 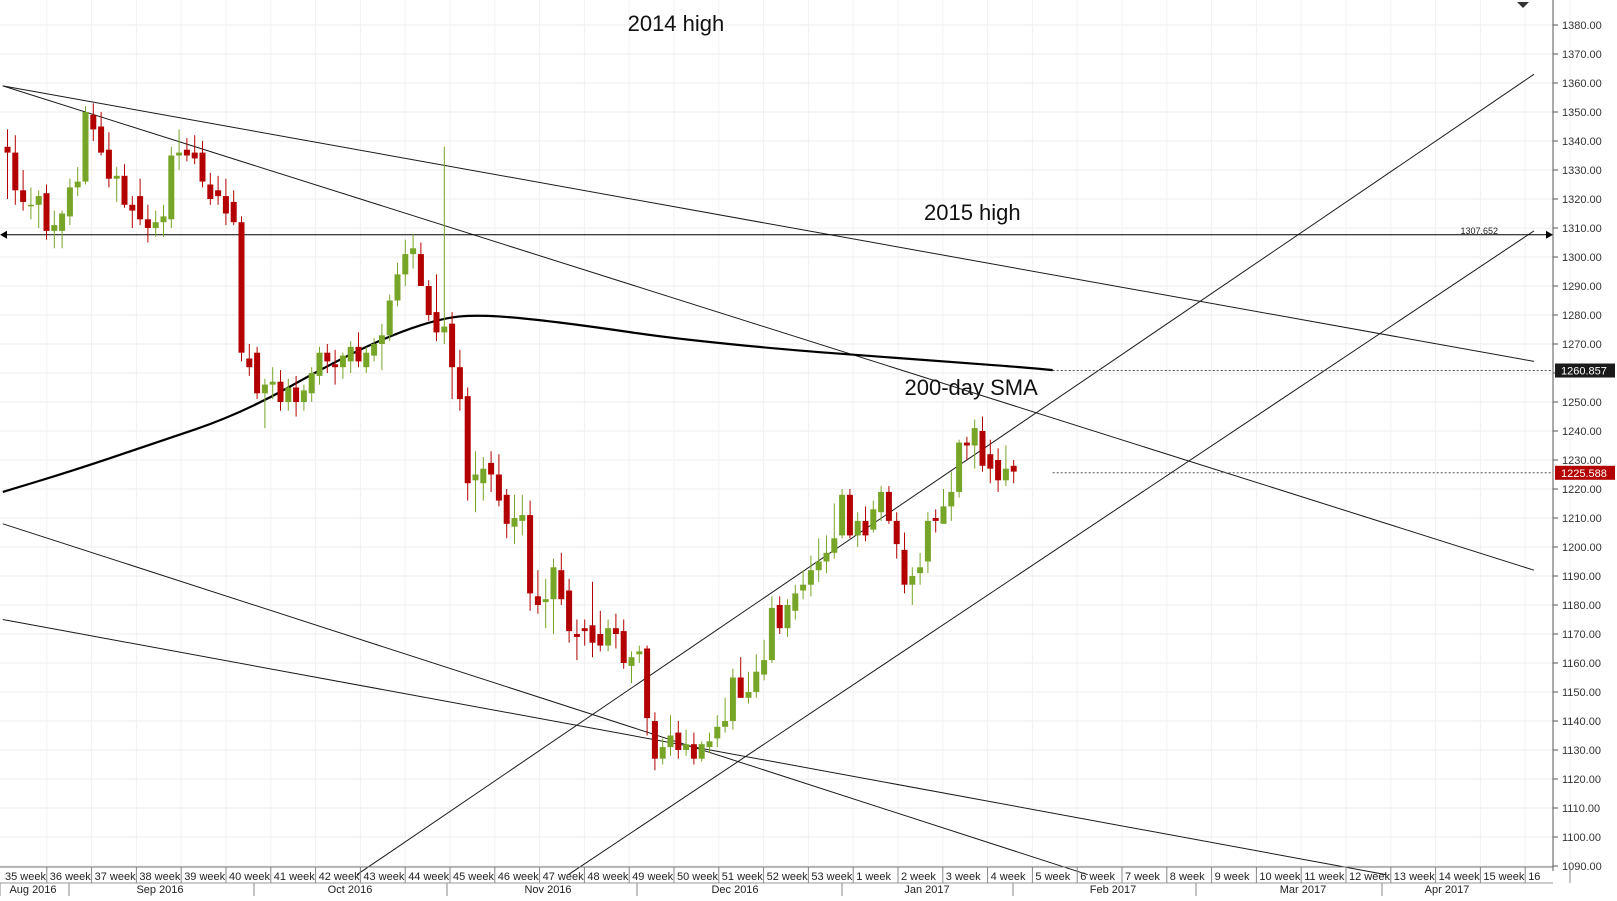 I want to click on x-week-label: 8 week, so click(x=1187, y=877).